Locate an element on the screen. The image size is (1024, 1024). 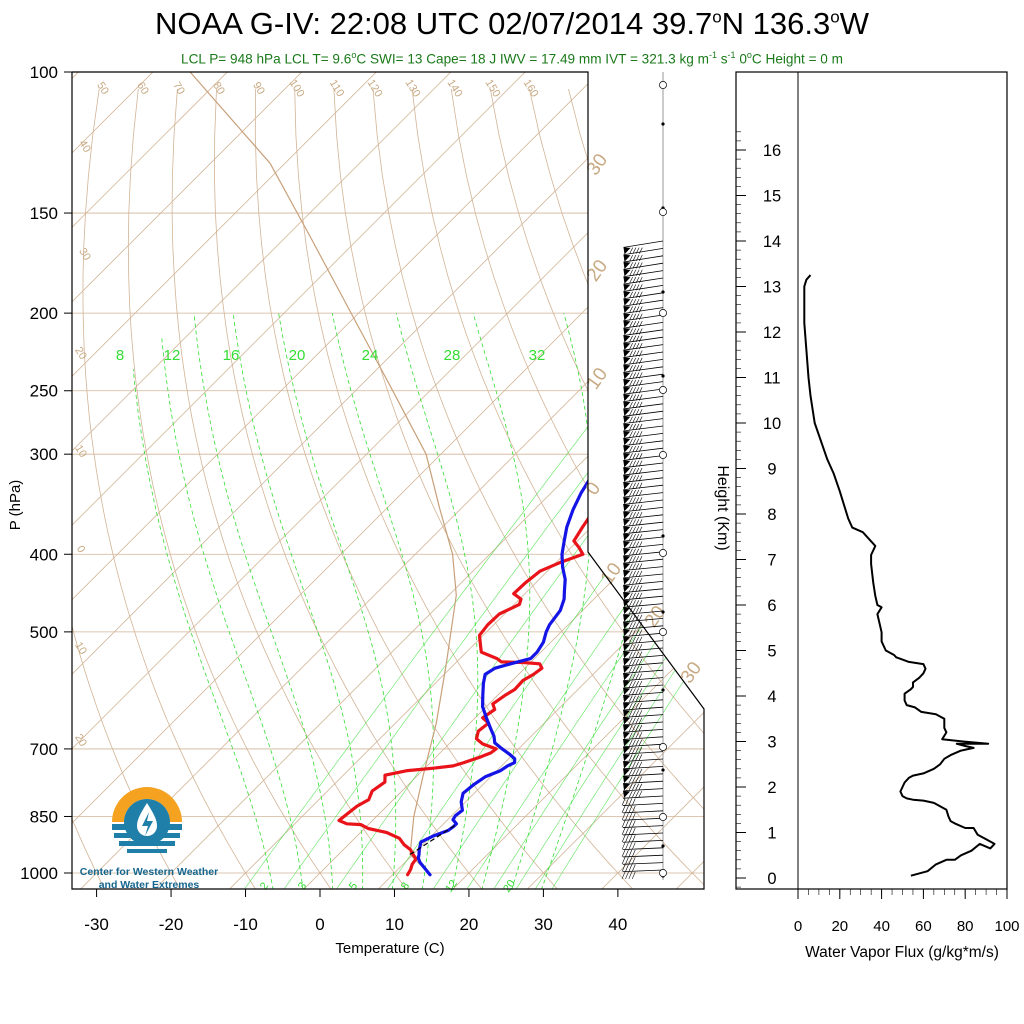
flux-y-tick-label: 11 is located at coordinates (771, 379).